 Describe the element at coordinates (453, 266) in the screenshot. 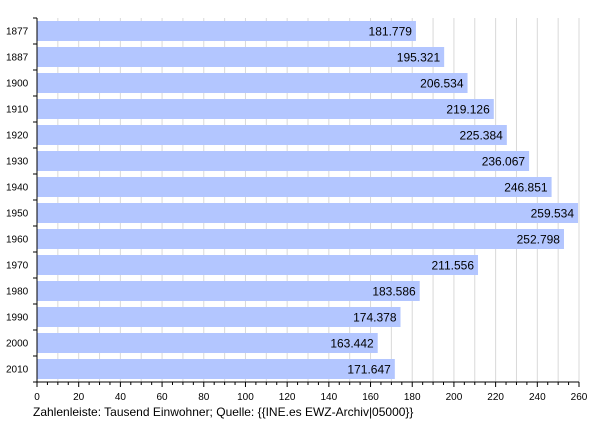

I see `bar-value-label: 211.556` at that location.